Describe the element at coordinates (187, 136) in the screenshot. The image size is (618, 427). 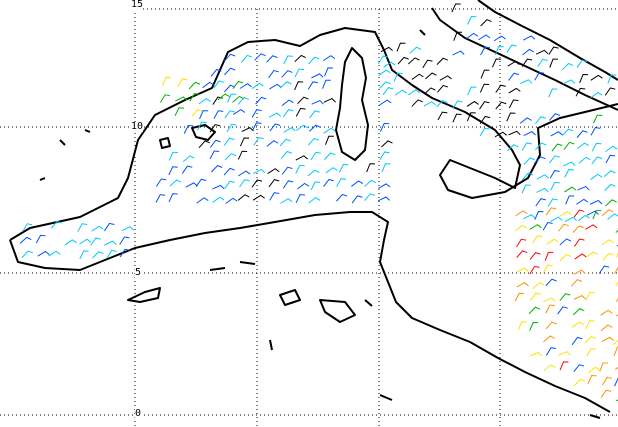
I see `island-balearic` at that location.